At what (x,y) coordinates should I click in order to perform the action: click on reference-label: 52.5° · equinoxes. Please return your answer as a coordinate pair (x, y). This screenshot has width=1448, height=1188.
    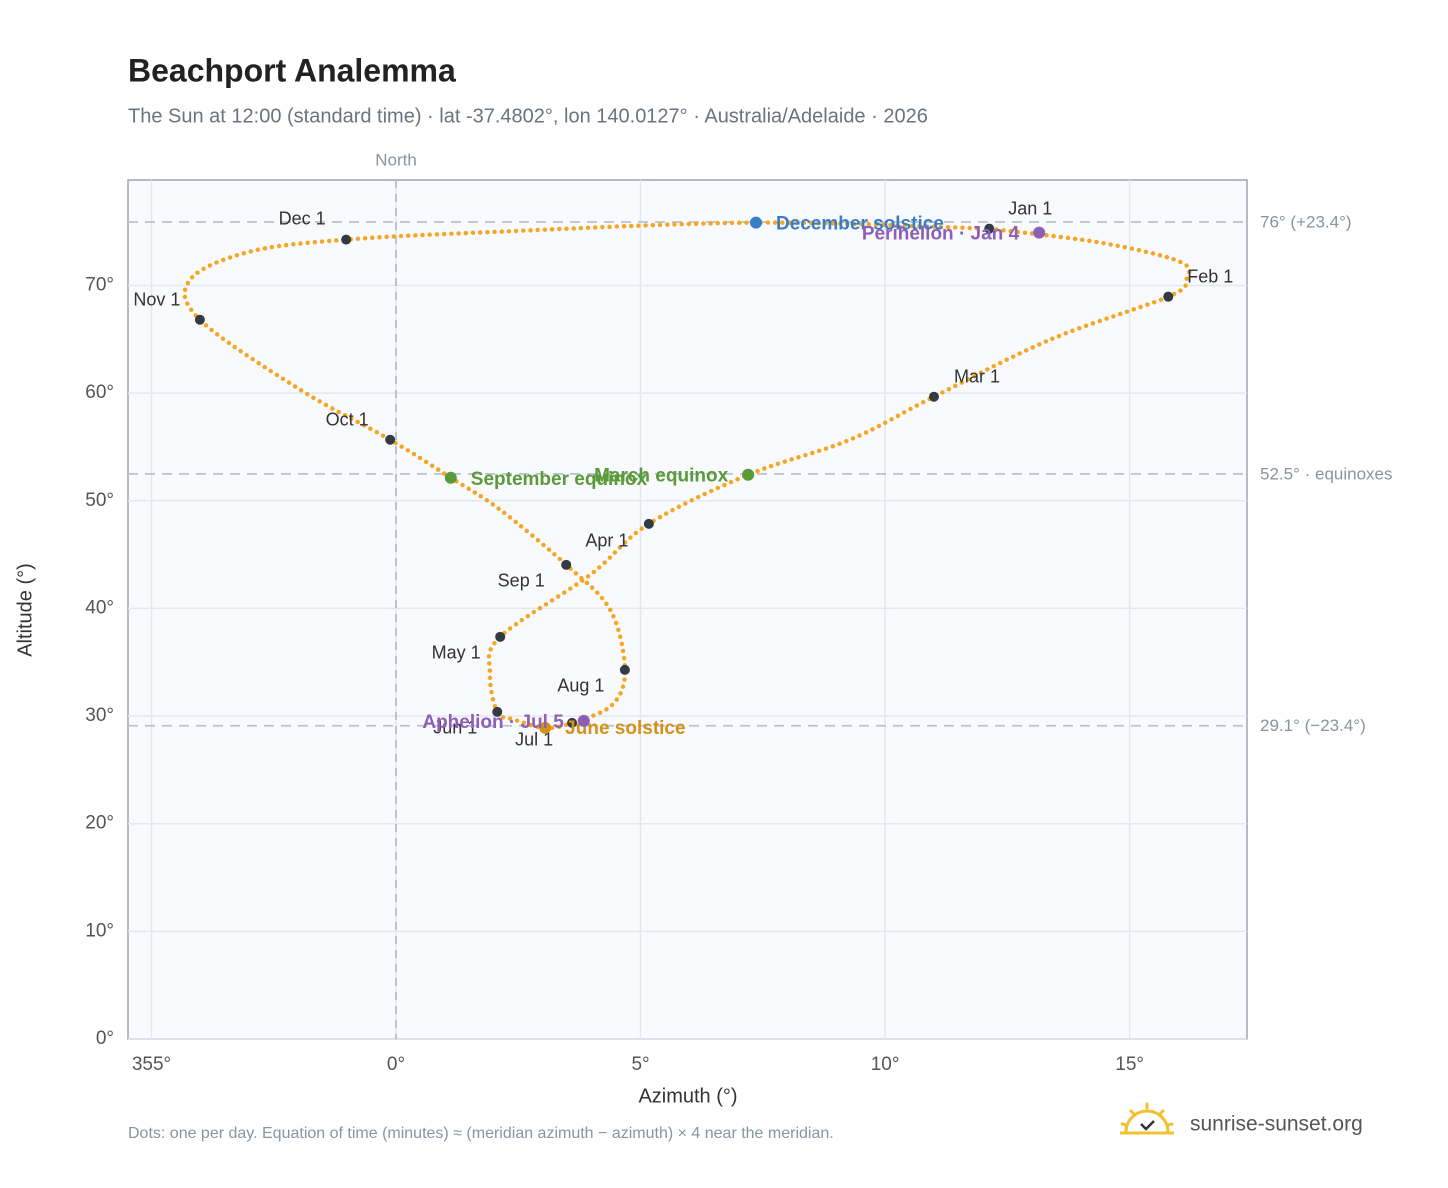
    Looking at the image, I should click on (1326, 473).